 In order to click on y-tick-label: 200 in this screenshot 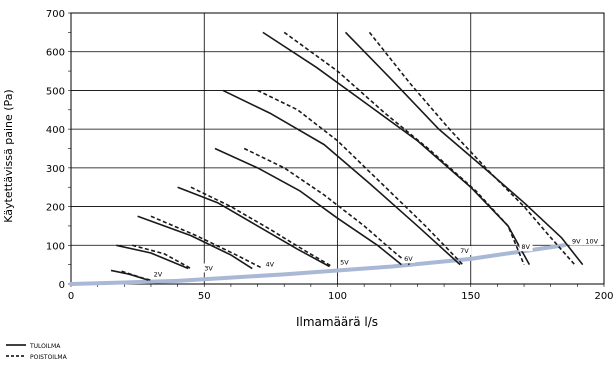, I will do `click(55, 208)`.